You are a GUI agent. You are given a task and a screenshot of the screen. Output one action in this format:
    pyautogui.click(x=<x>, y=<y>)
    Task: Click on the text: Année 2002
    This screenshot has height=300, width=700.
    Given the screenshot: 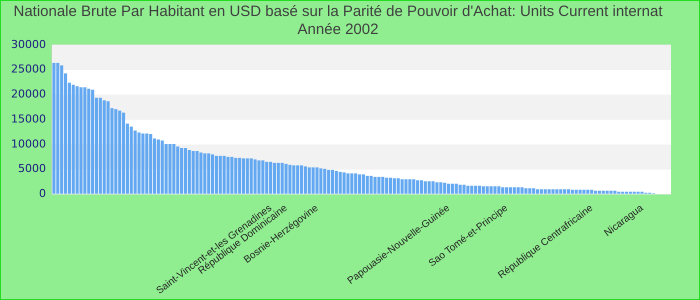 What is the action you would take?
    pyautogui.click(x=338, y=29)
    